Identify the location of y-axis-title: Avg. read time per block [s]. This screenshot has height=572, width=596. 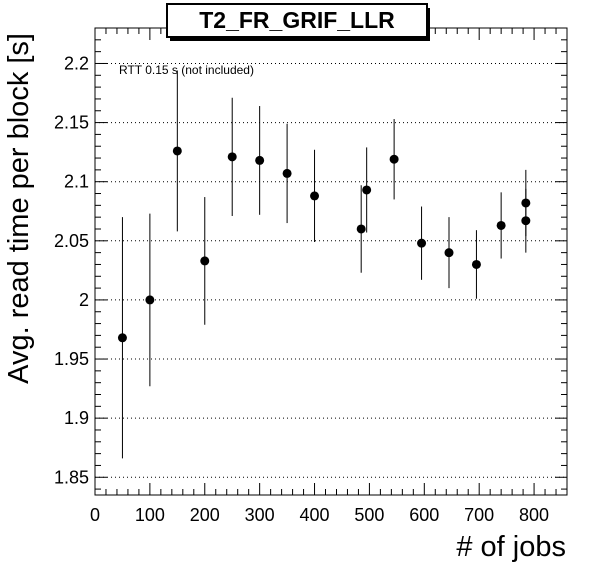
(19, 208).